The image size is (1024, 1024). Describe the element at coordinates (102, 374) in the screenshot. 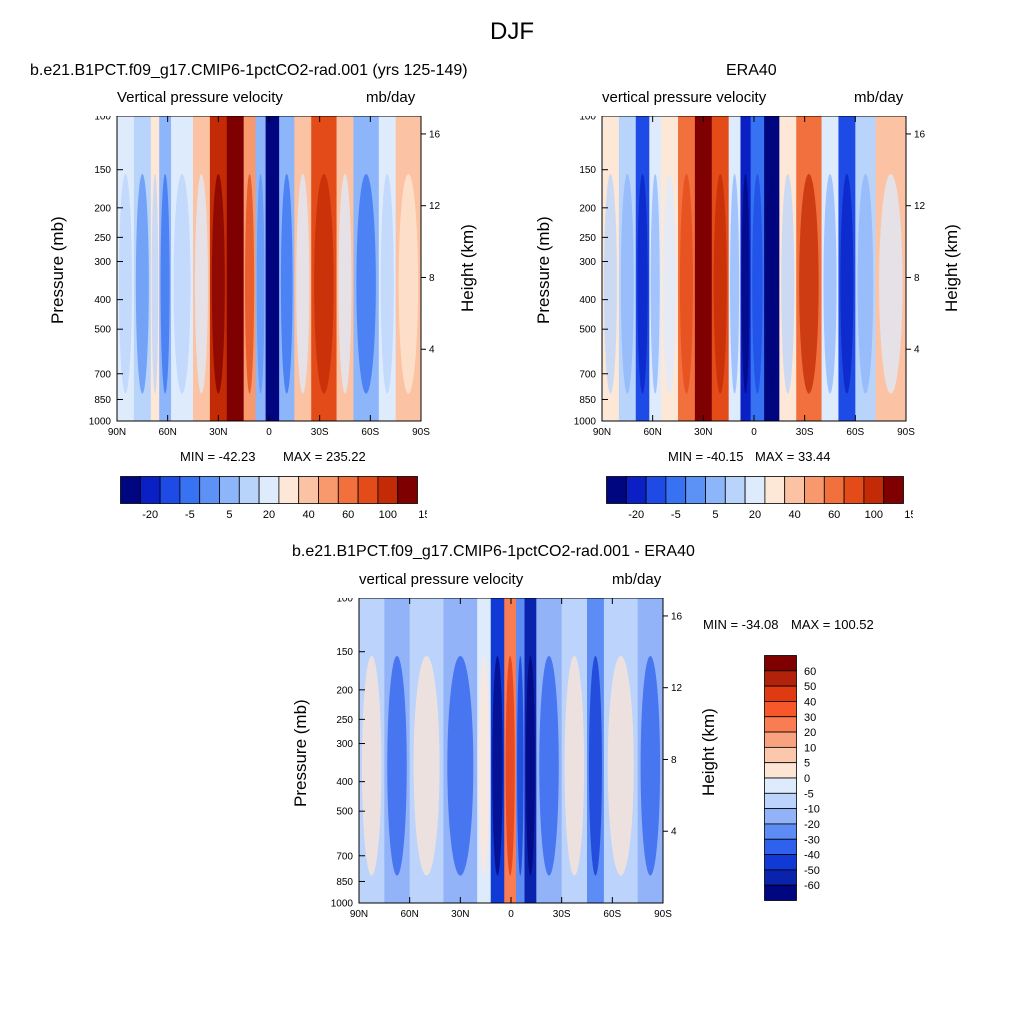

I see `y-tick-label: 700` at that location.